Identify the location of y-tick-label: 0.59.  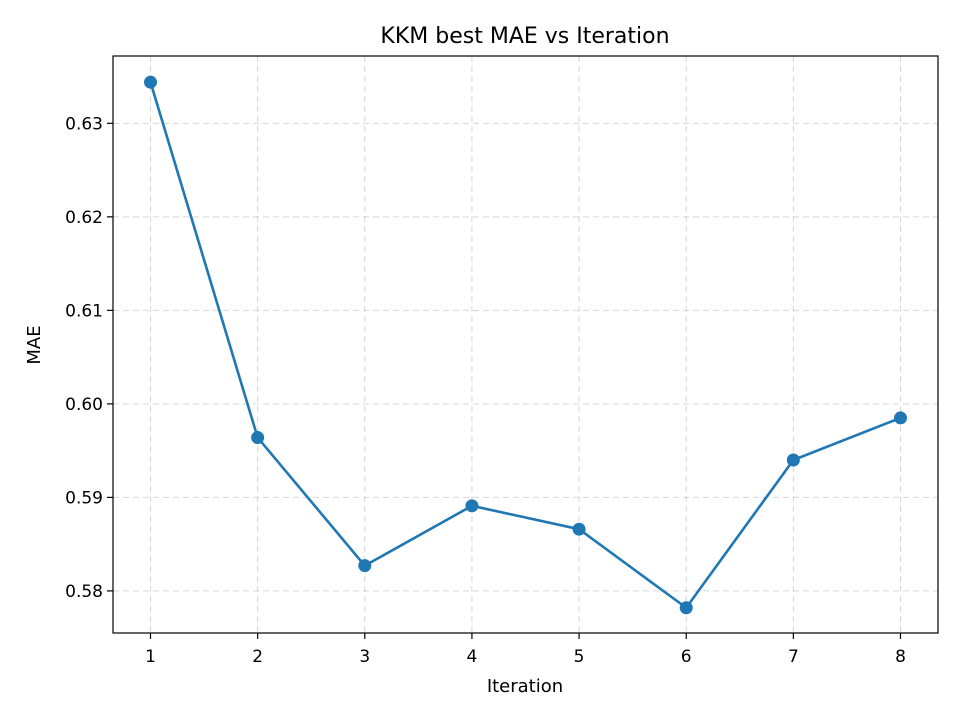
(84, 498).